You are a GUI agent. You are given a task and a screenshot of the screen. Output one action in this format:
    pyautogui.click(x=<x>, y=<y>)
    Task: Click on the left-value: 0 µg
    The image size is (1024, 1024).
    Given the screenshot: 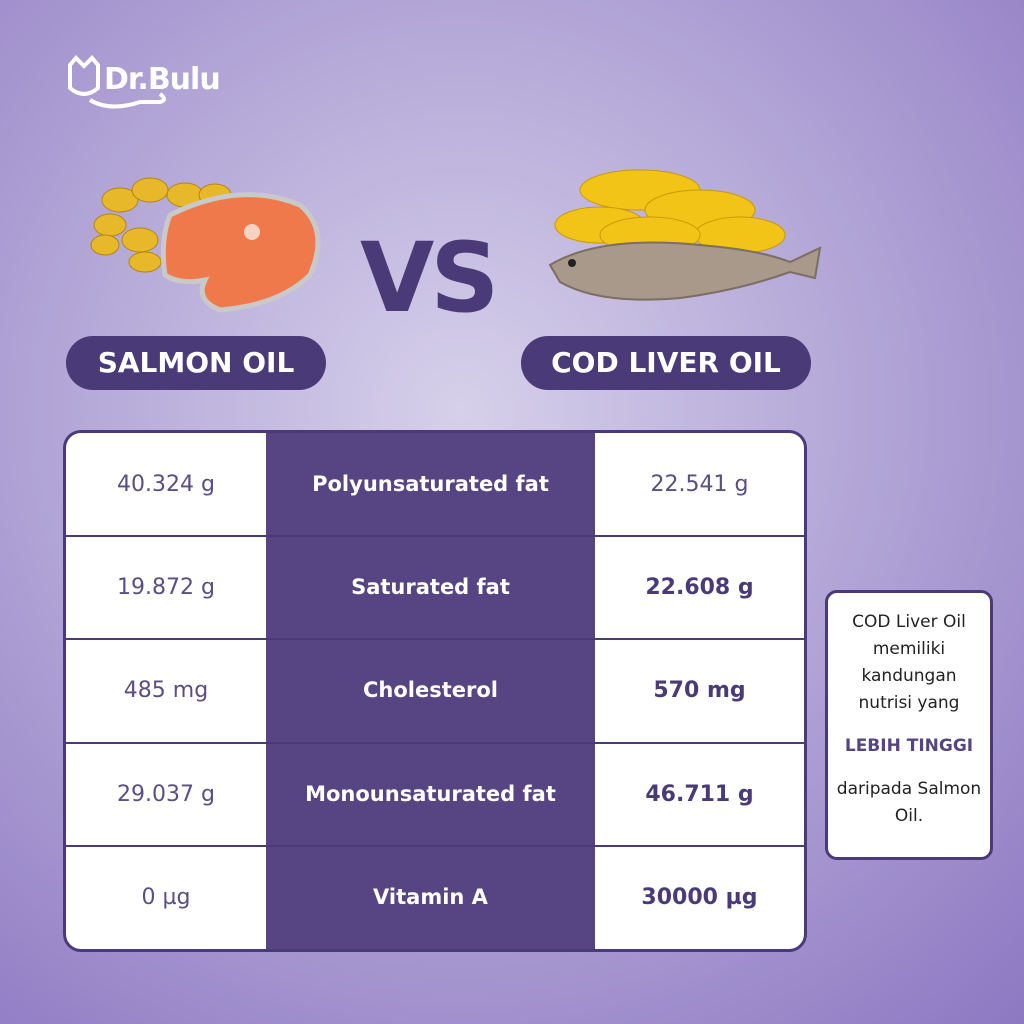 What is the action you would take?
    pyautogui.click(x=166, y=897)
    